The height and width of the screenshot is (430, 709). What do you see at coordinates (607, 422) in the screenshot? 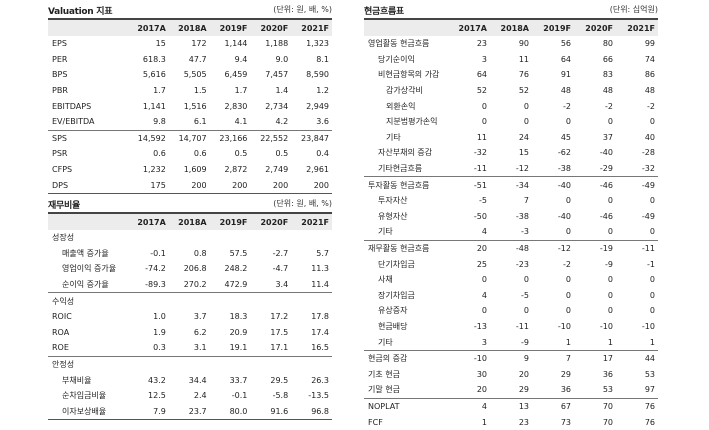
I see `table-cell: 70` at bounding box center [607, 422].